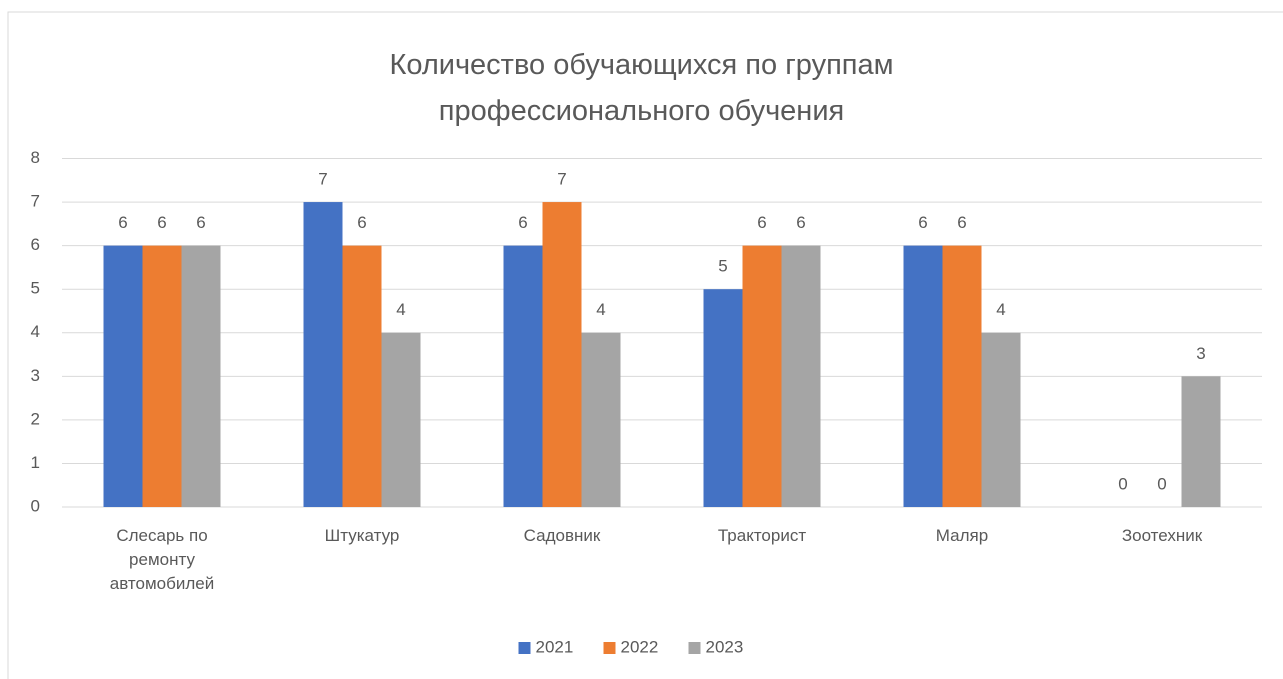  I want to click on y-tick-label: 4, so click(35, 331).